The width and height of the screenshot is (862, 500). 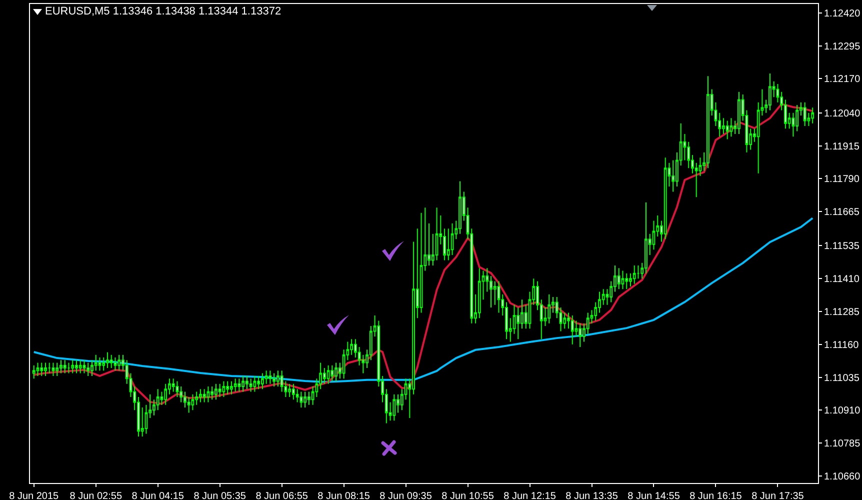 I want to click on y-tick-label: 1.10660, so click(x=842, y=476).